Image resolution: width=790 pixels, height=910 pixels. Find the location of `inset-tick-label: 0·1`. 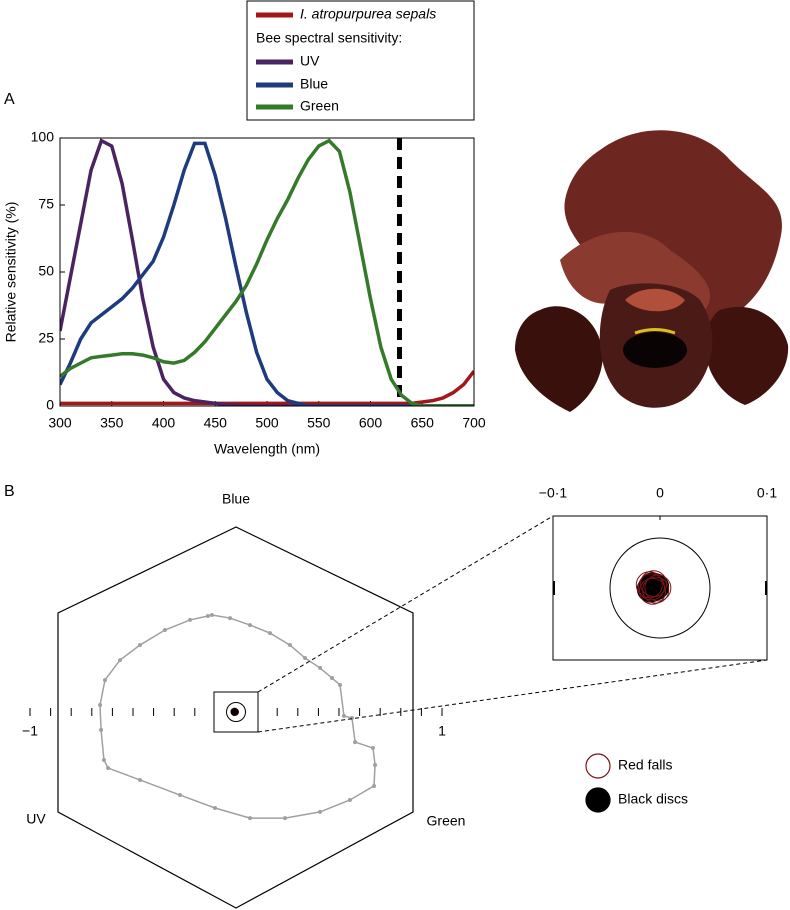

inset-tick-label: 0·1 is located at coordinates (767, 493).